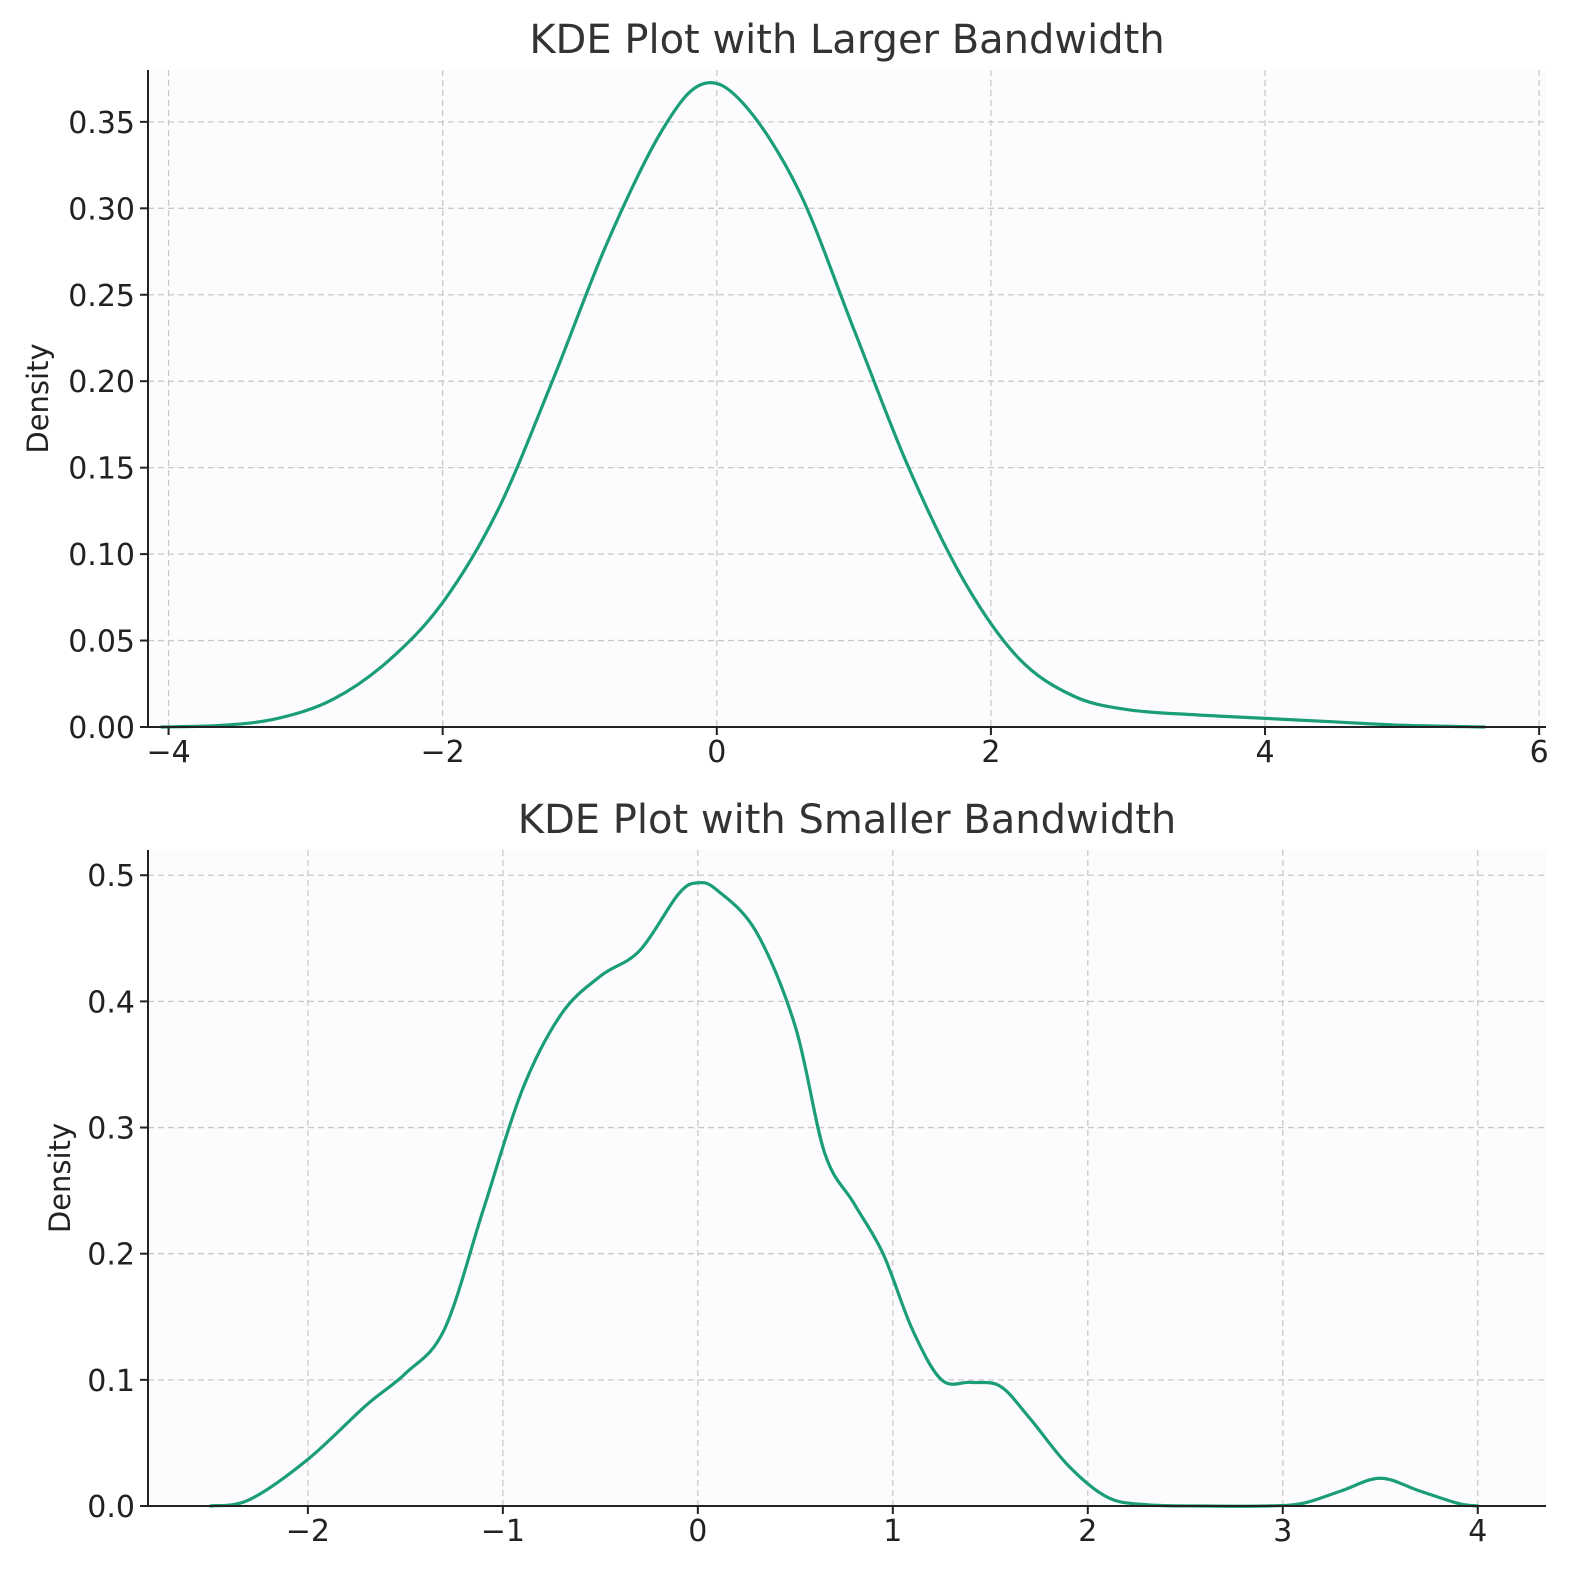 This screenshot has width=1578, height=1580. What do you see at coordinates (892, 1531) in the screenshot?
I see `x-tick-label: 1` at bounding box center [892, 1531].